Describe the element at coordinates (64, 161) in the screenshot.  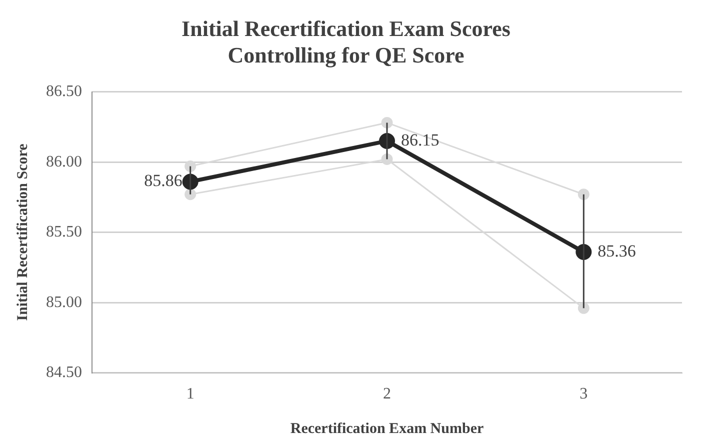
I see `y-tick-label: 86.00` at that location.